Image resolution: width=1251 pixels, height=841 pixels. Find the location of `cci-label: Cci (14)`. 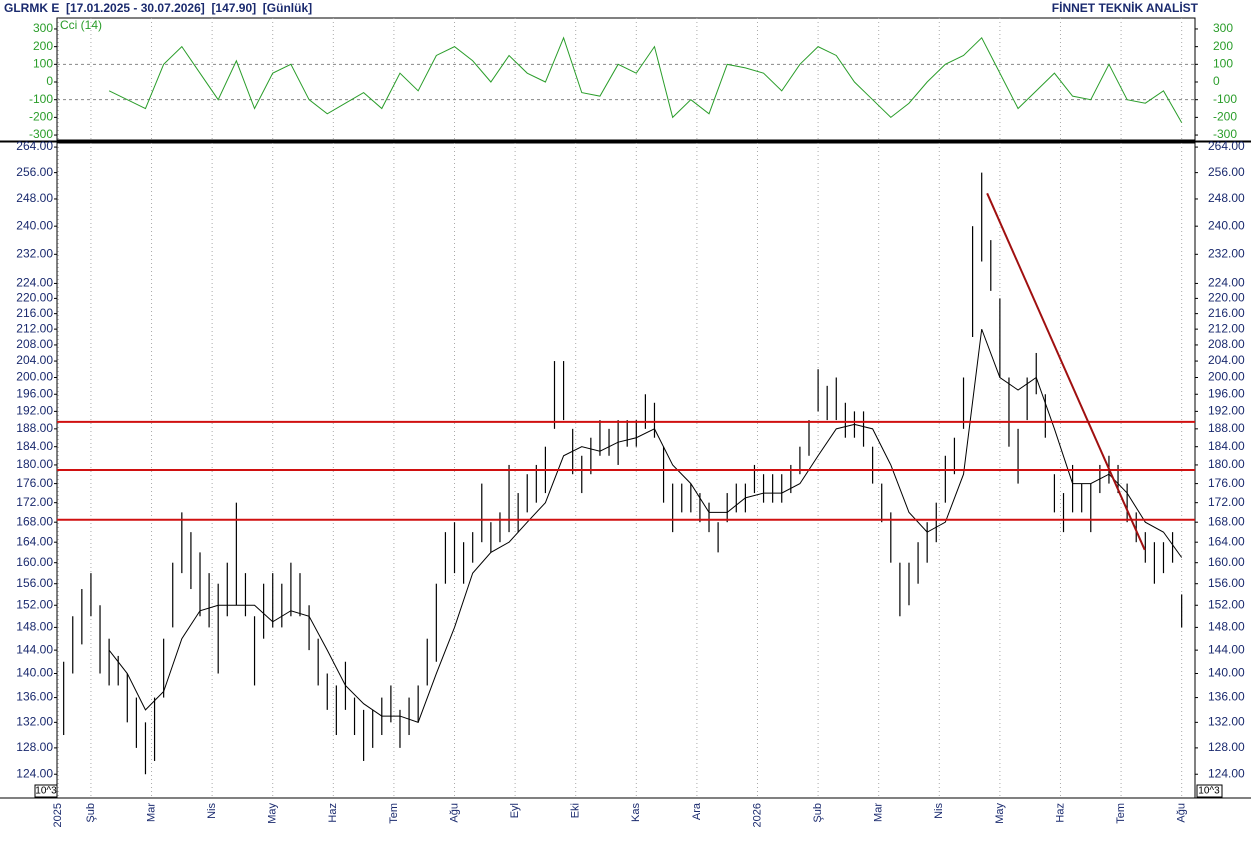

cci-label: Cci (14) is located at coordinates (81, 25).